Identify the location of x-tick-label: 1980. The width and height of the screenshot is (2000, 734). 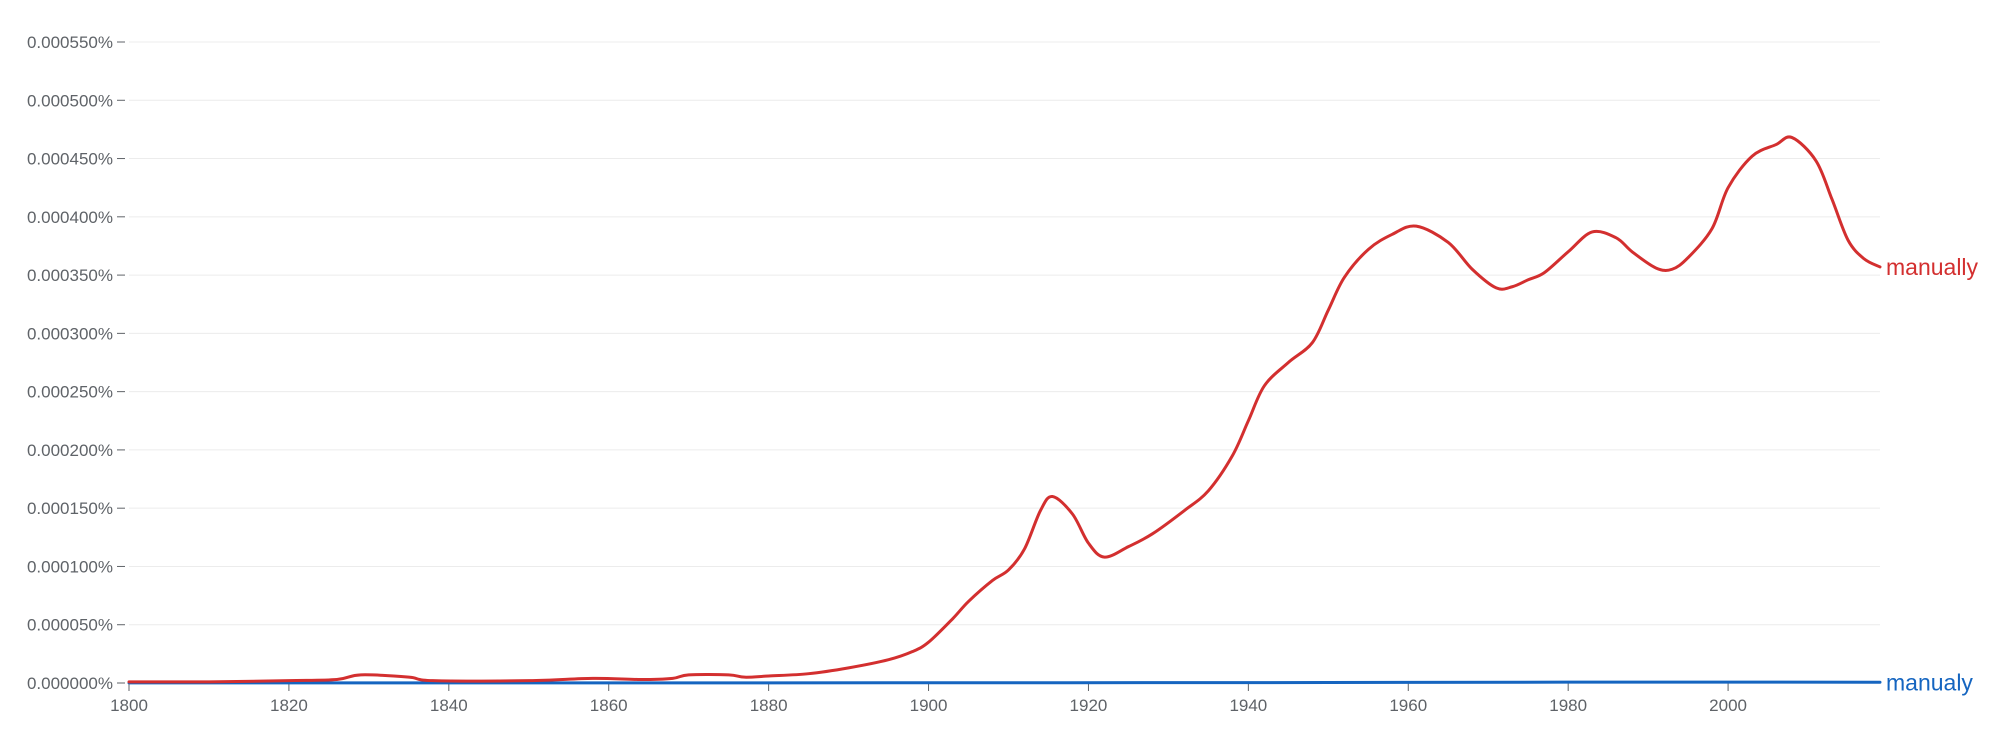
(1568, 705).